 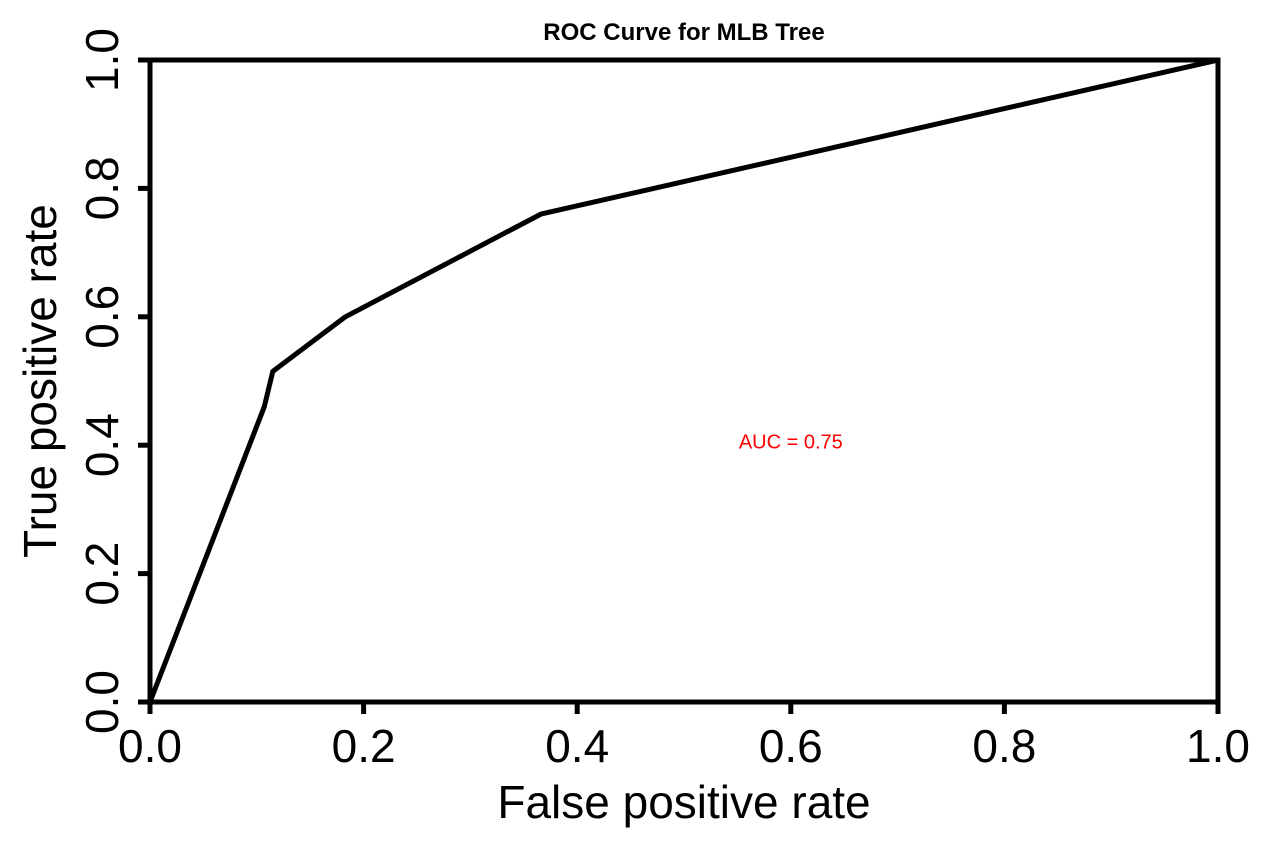 What do you see at coordinates (102, 317) in the screenshot?
I see `y-tick-label: 0.6` at bounding box center [102, 317].